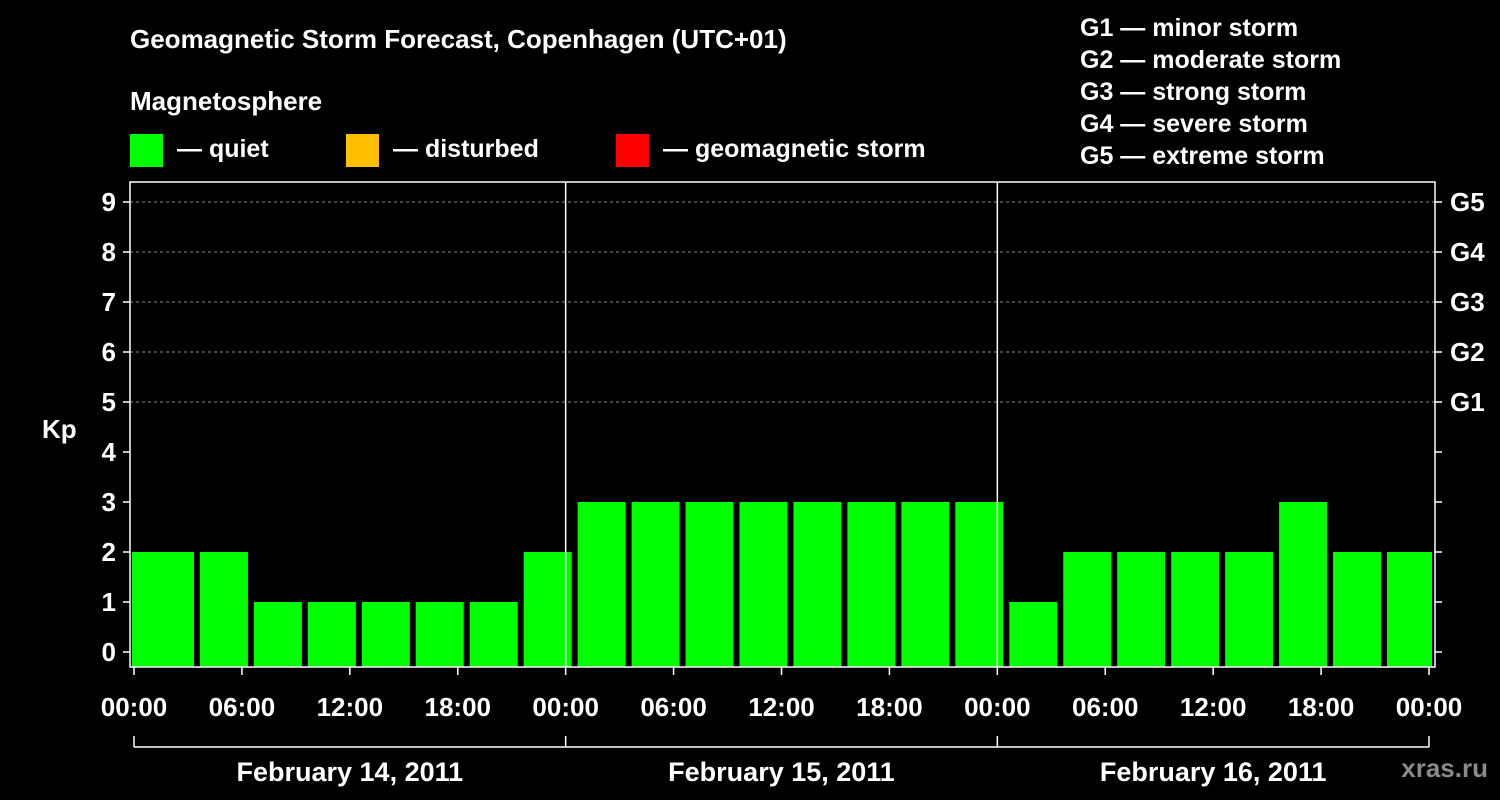 The image size is (1500, 800). I want to click on y-tick-label: 4, so click(109, 452).